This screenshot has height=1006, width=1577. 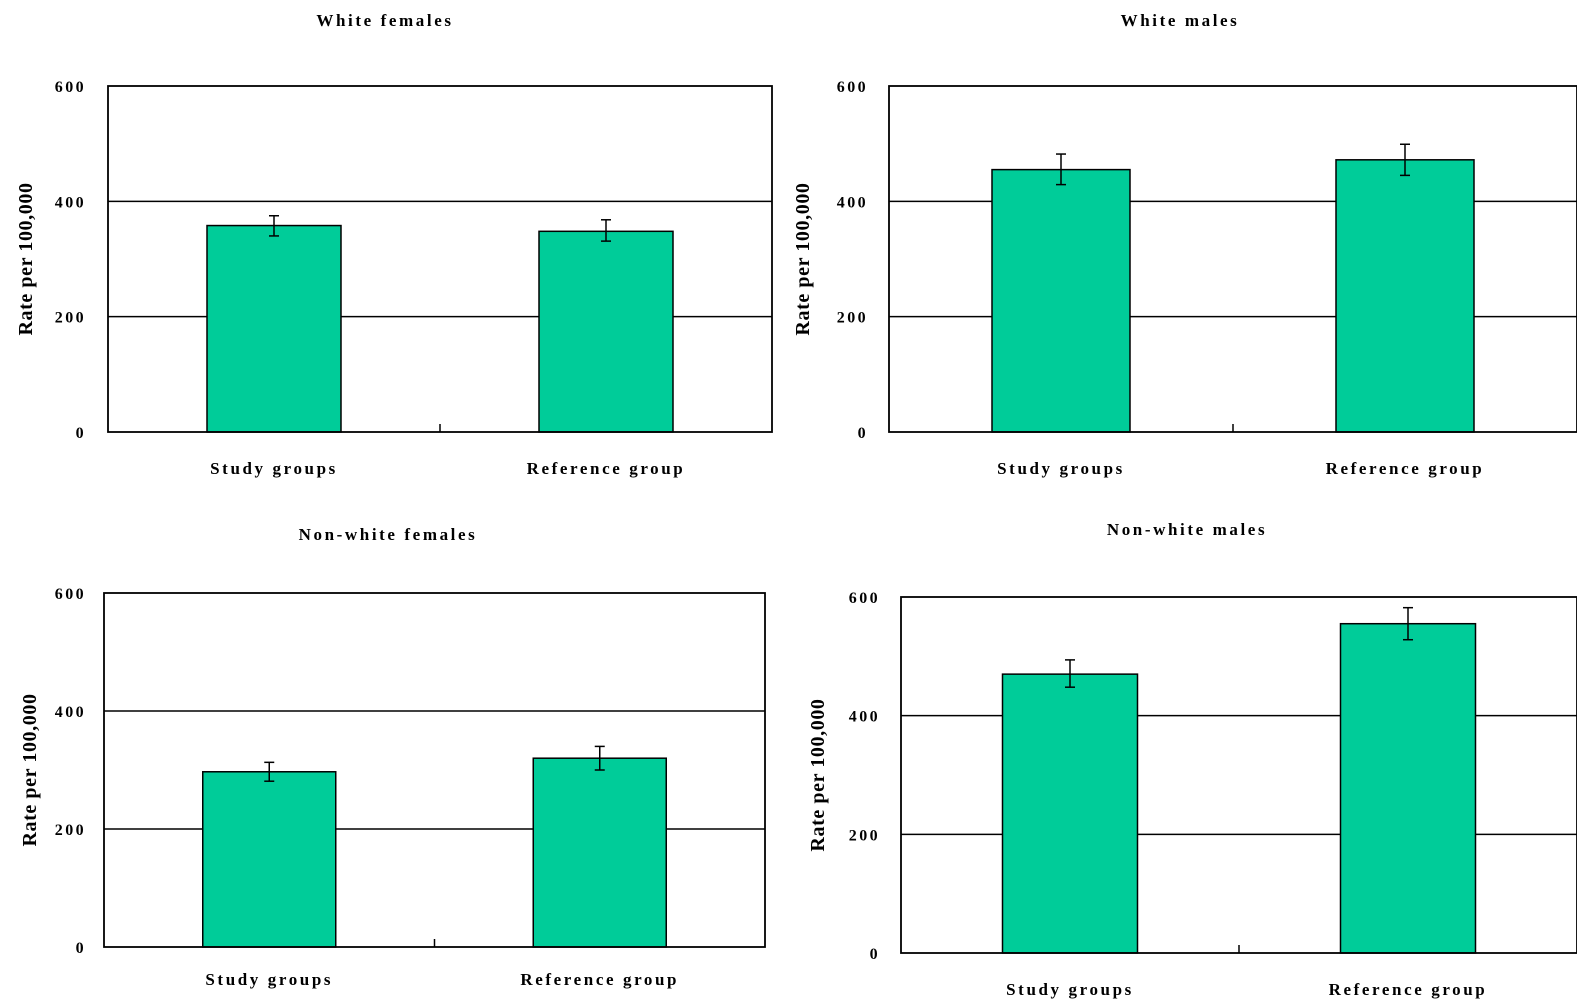 What do you see at coordinates (388, 534) in the screenshot?
I see `chart-title: Non-white females` at bounding box center [388, 534].